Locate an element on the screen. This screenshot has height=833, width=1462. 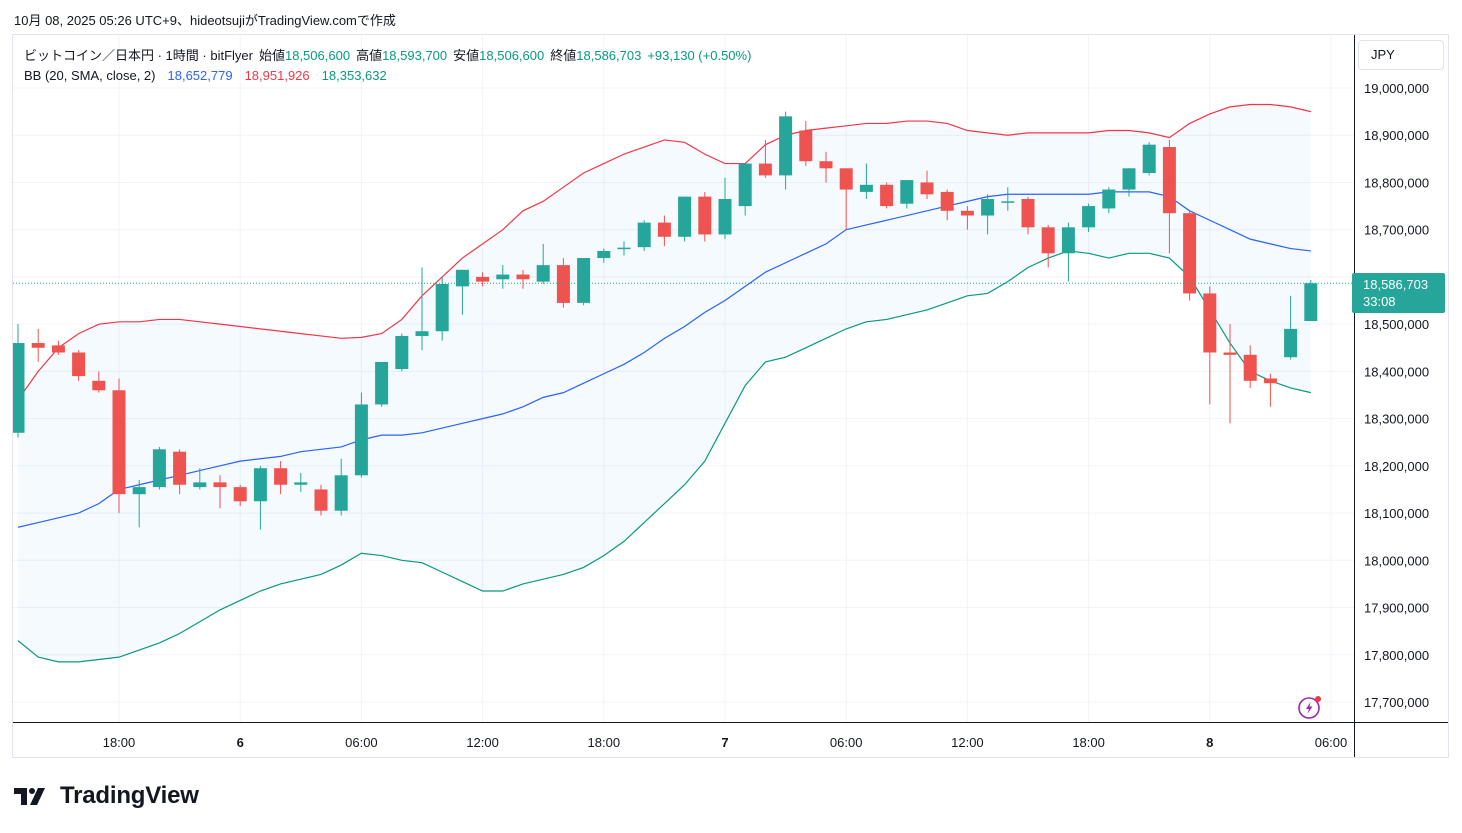
high-value: 18,593,700 is located at coordinates (415, 55).